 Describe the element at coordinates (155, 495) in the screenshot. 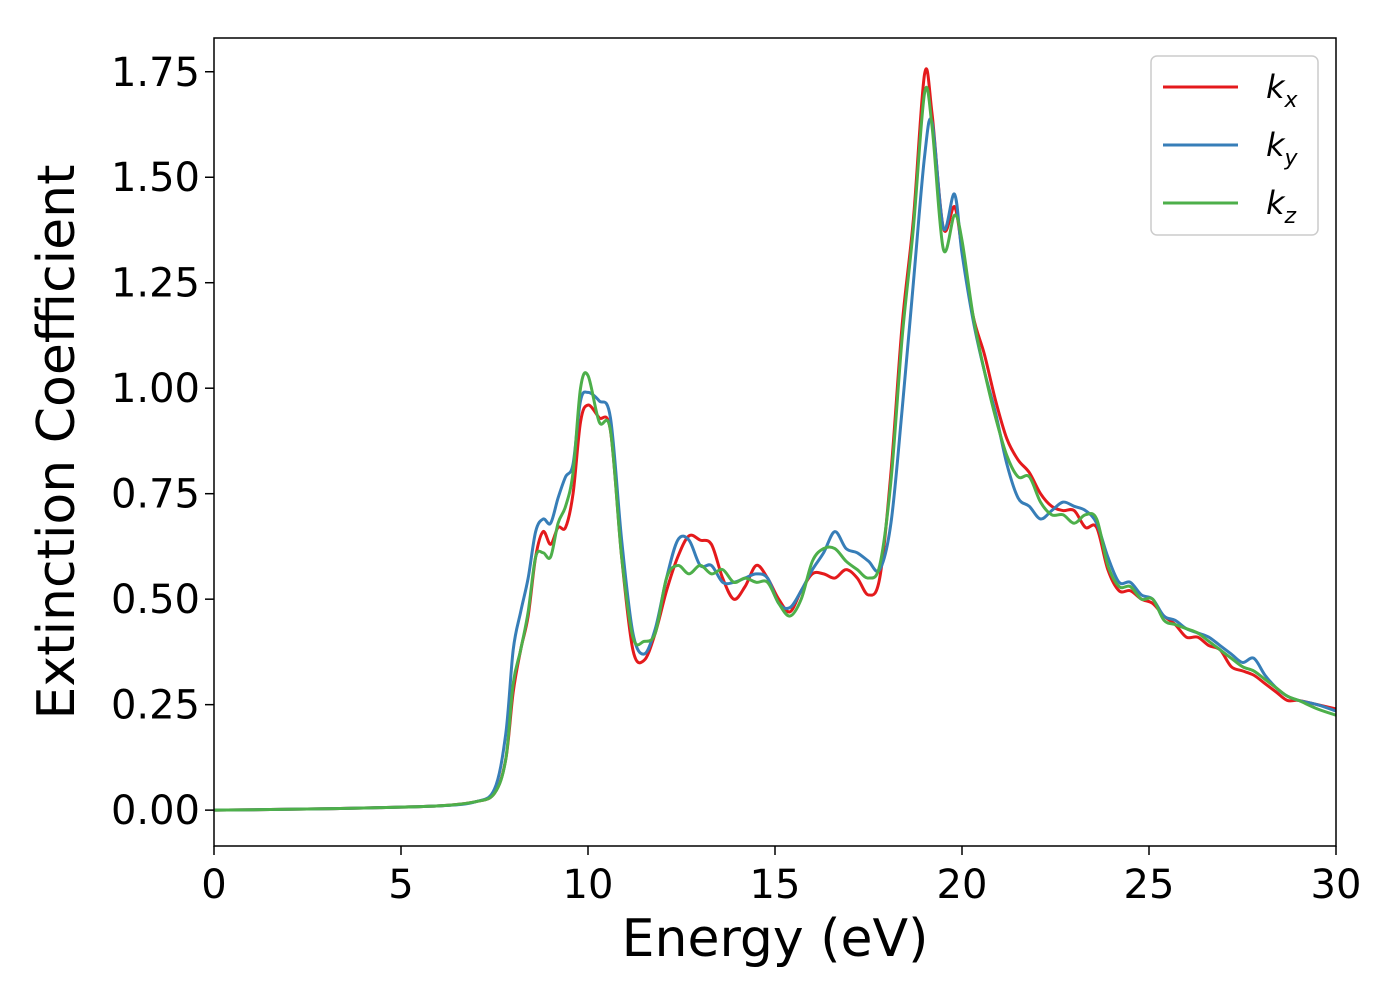

I see `y-tick-label: 0.75` at that location.